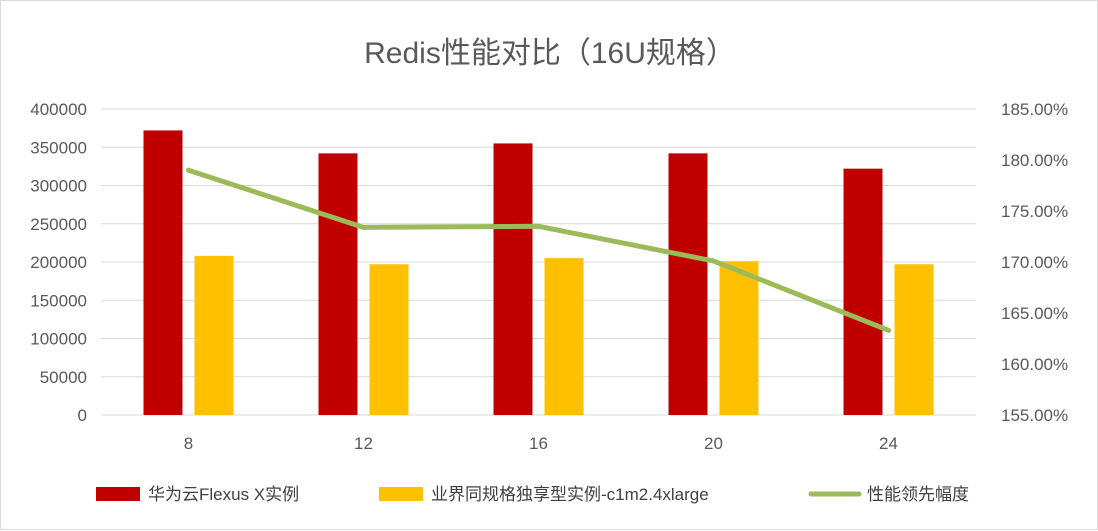 This screenshot has height=531, width=1098. I want to click on y-left-tick-label: 400000, so click(58, 109).